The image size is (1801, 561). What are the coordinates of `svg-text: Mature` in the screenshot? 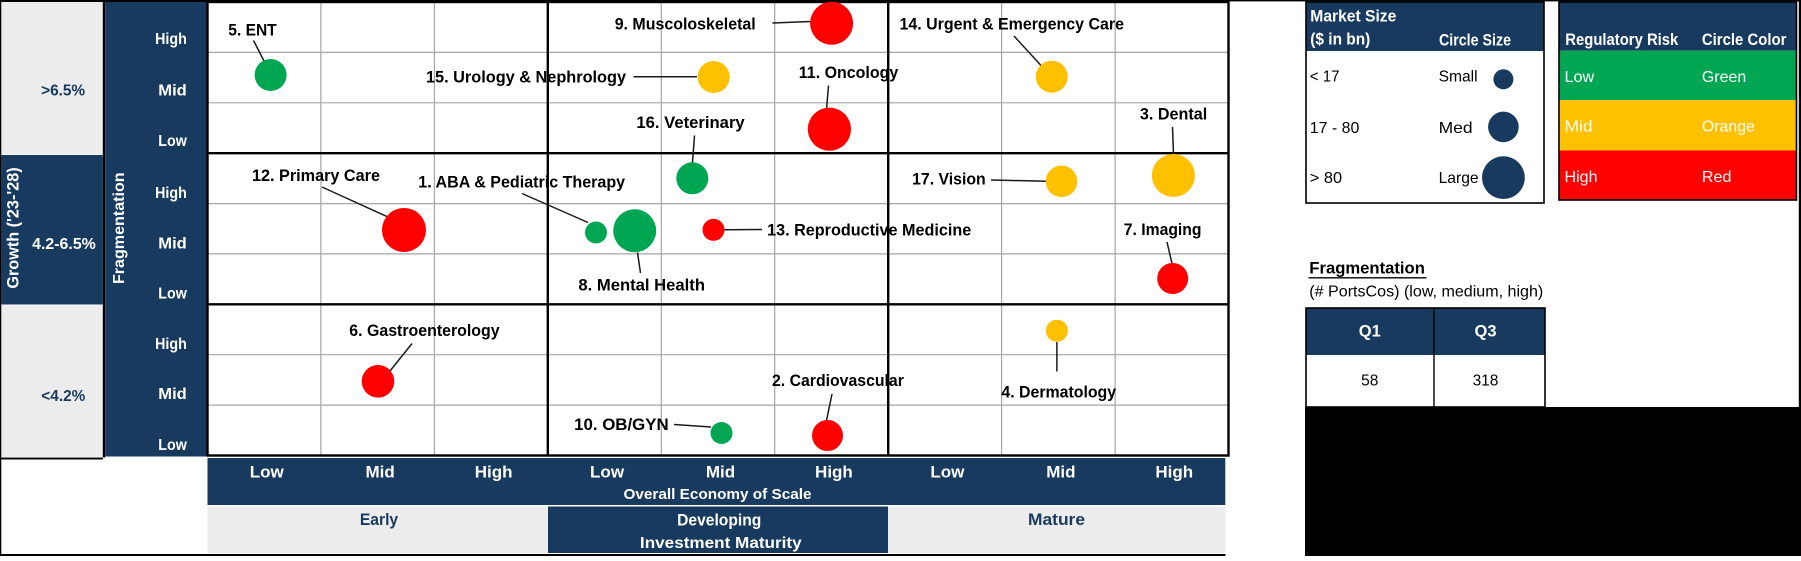 It's located at (1056, 519).